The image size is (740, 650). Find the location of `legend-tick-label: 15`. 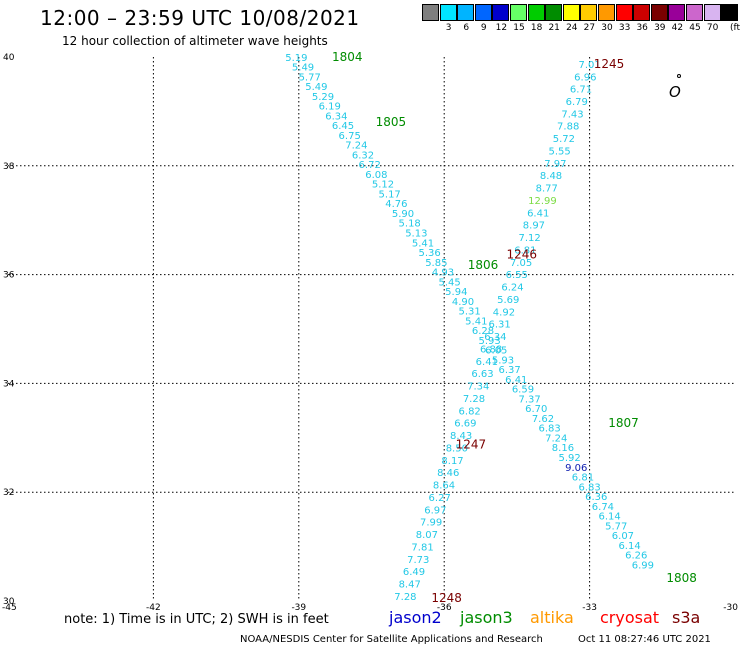

legend-tick-label: 15 is located at coordinates (519, 28).